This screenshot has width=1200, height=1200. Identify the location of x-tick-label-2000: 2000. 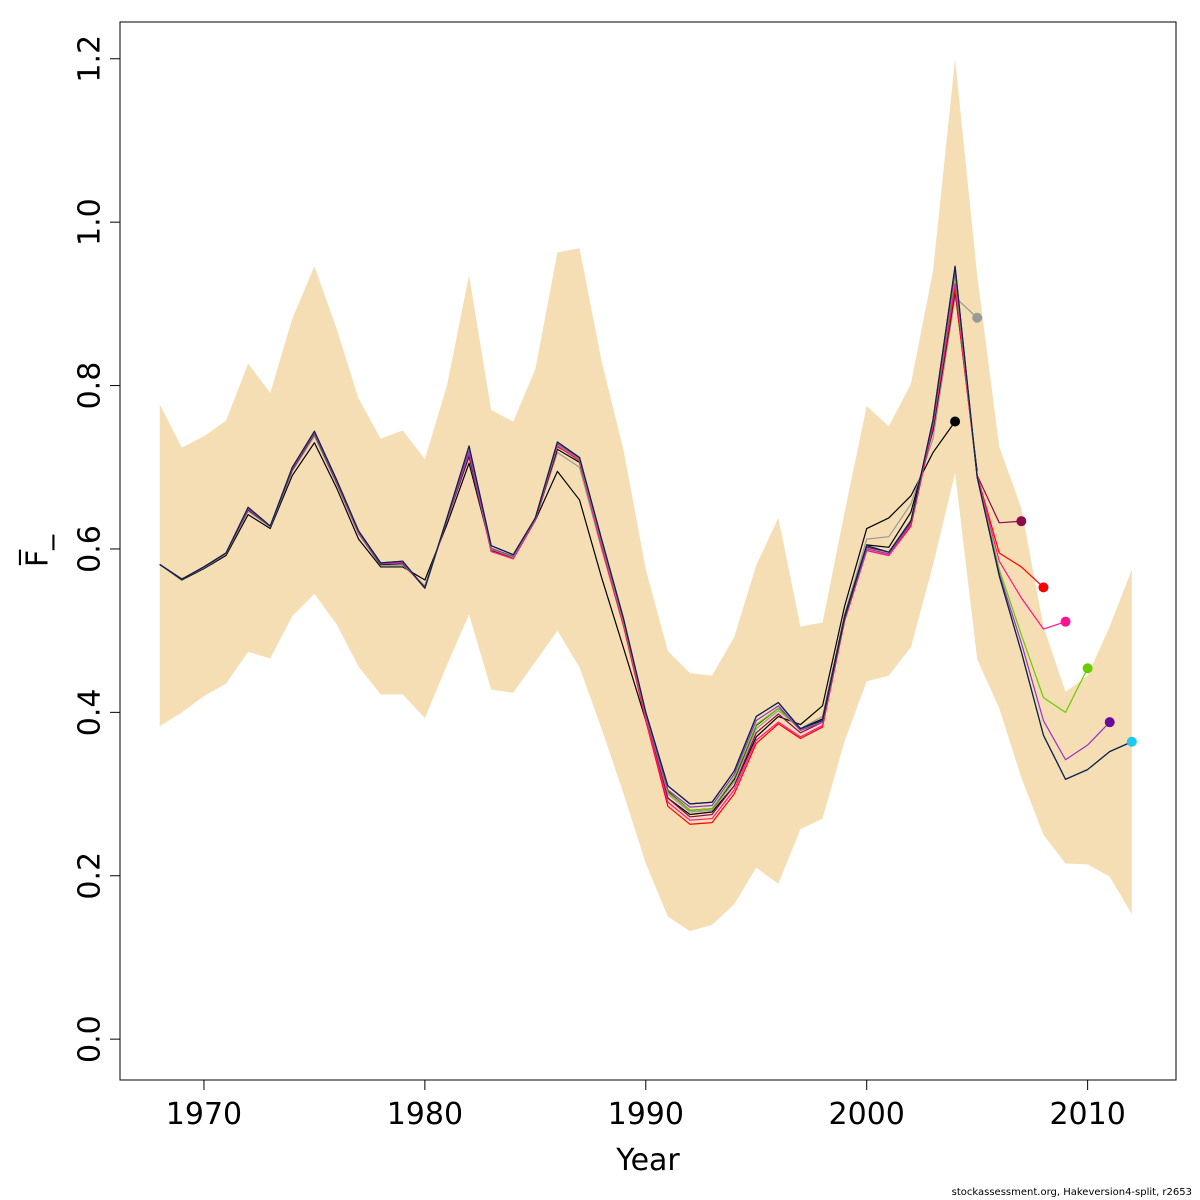
(867, 1114).